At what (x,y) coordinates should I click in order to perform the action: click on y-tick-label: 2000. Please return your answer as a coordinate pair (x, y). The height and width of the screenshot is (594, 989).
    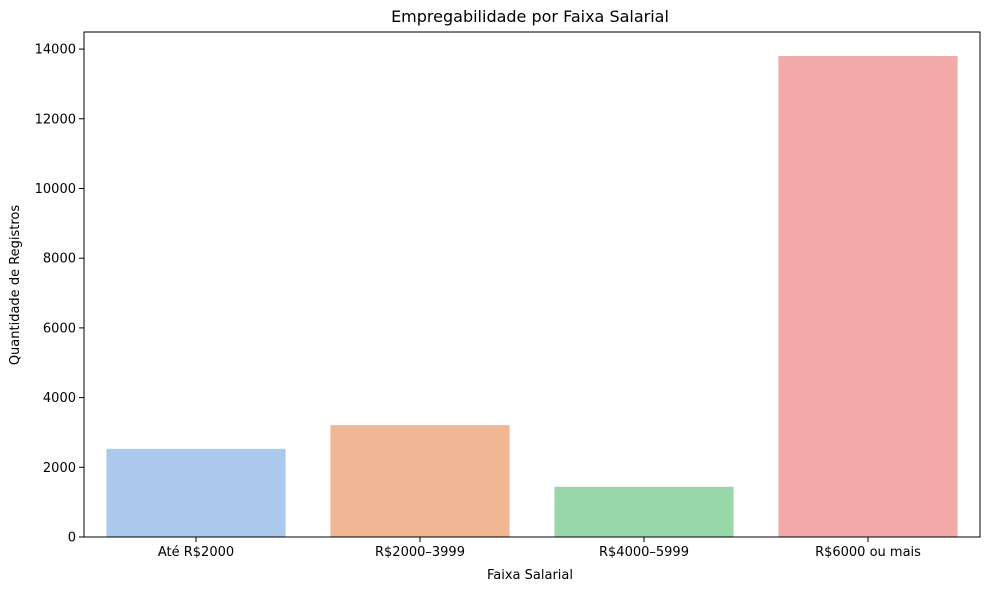
    Looking at the image, I should click on (59, 468).